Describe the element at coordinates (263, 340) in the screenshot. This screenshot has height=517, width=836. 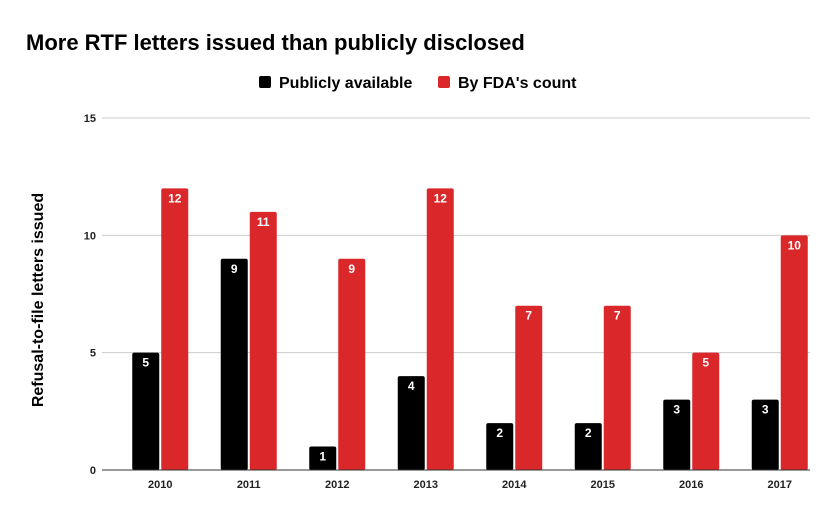
I see `bar-by-fda-s-count-2011` at that location.